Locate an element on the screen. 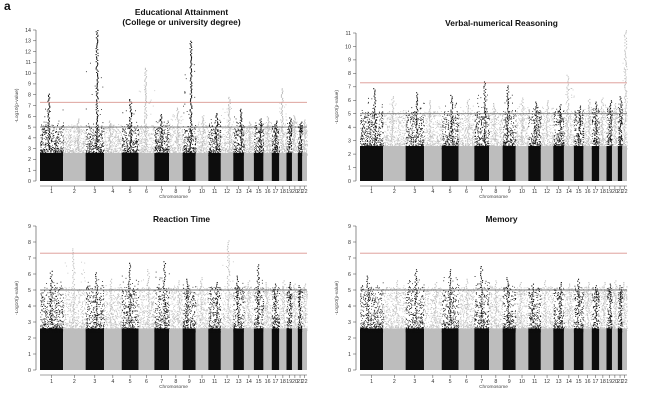  chromosome-tick-label: 16 is located at coordinates (268, 192).